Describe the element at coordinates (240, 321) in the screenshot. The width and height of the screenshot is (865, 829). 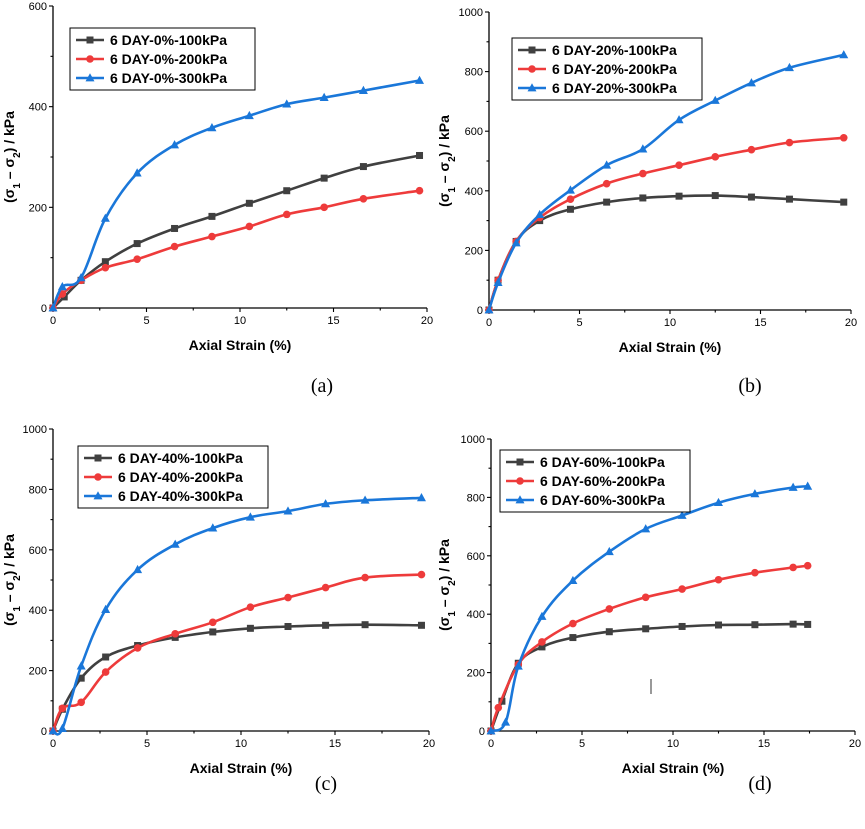
I see `x-tick-label-a: 10` at that location.